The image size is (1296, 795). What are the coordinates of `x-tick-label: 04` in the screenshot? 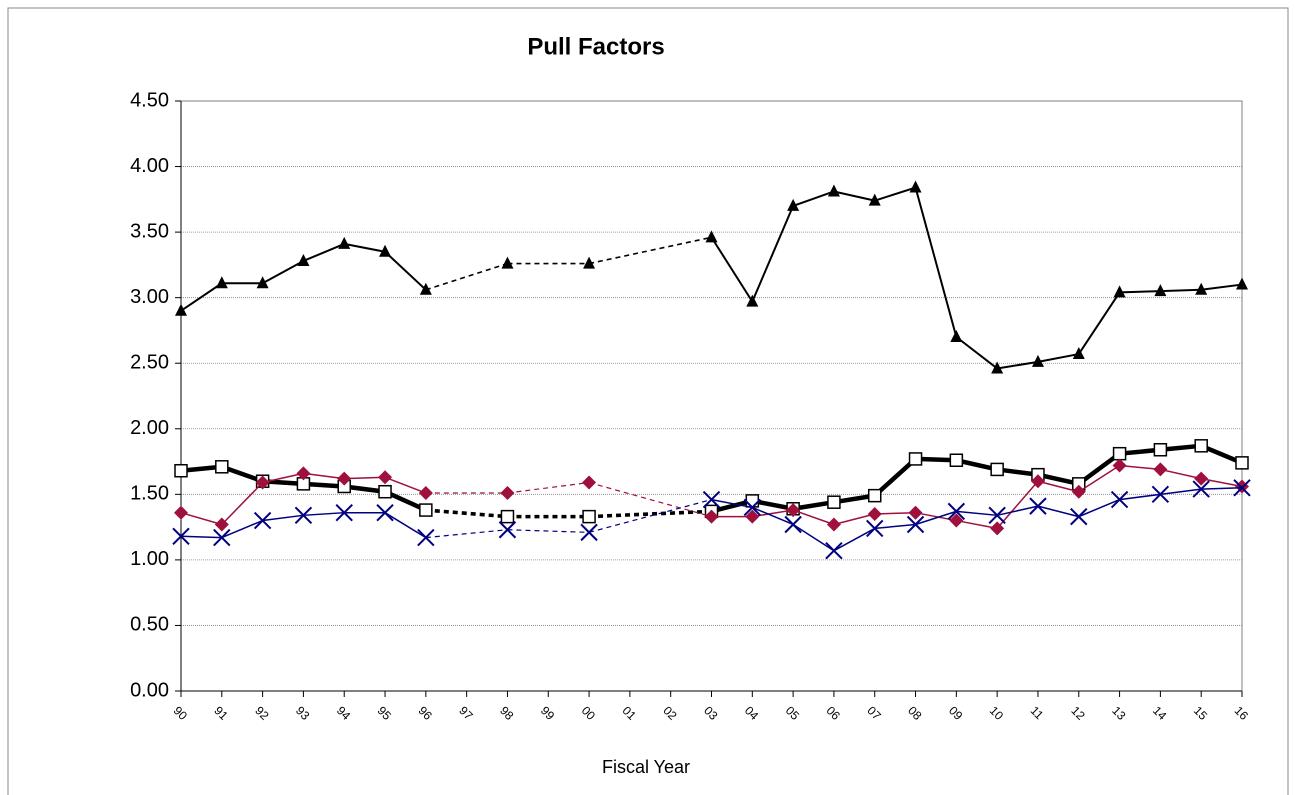 It's located at (752, 713).